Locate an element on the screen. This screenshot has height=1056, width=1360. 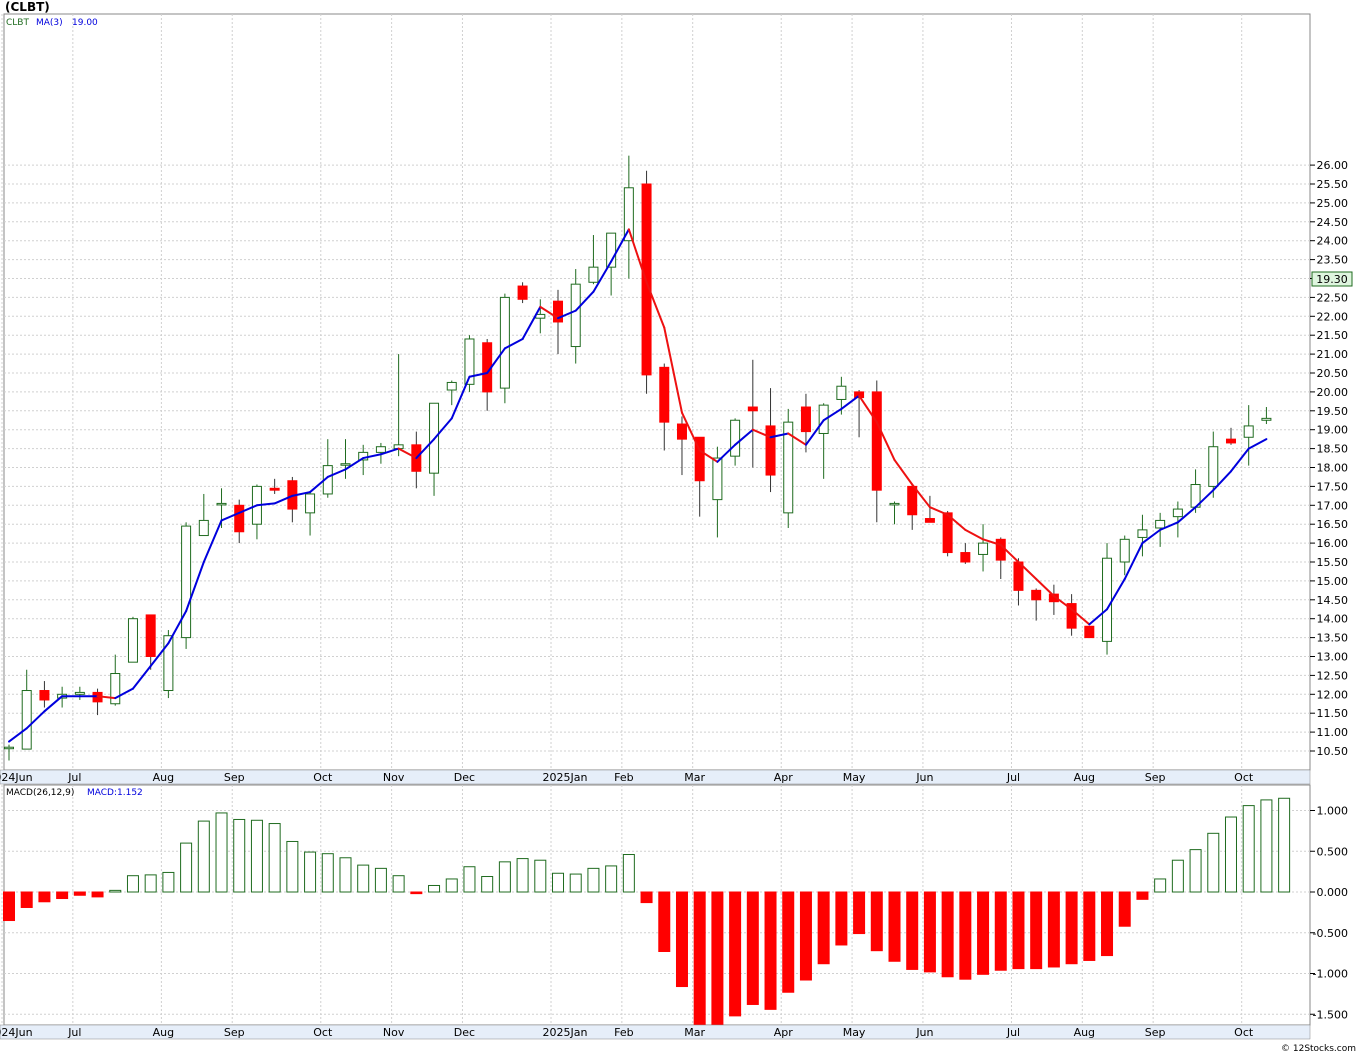
price-x-tick-label: May is located at coordinates (854, 777).